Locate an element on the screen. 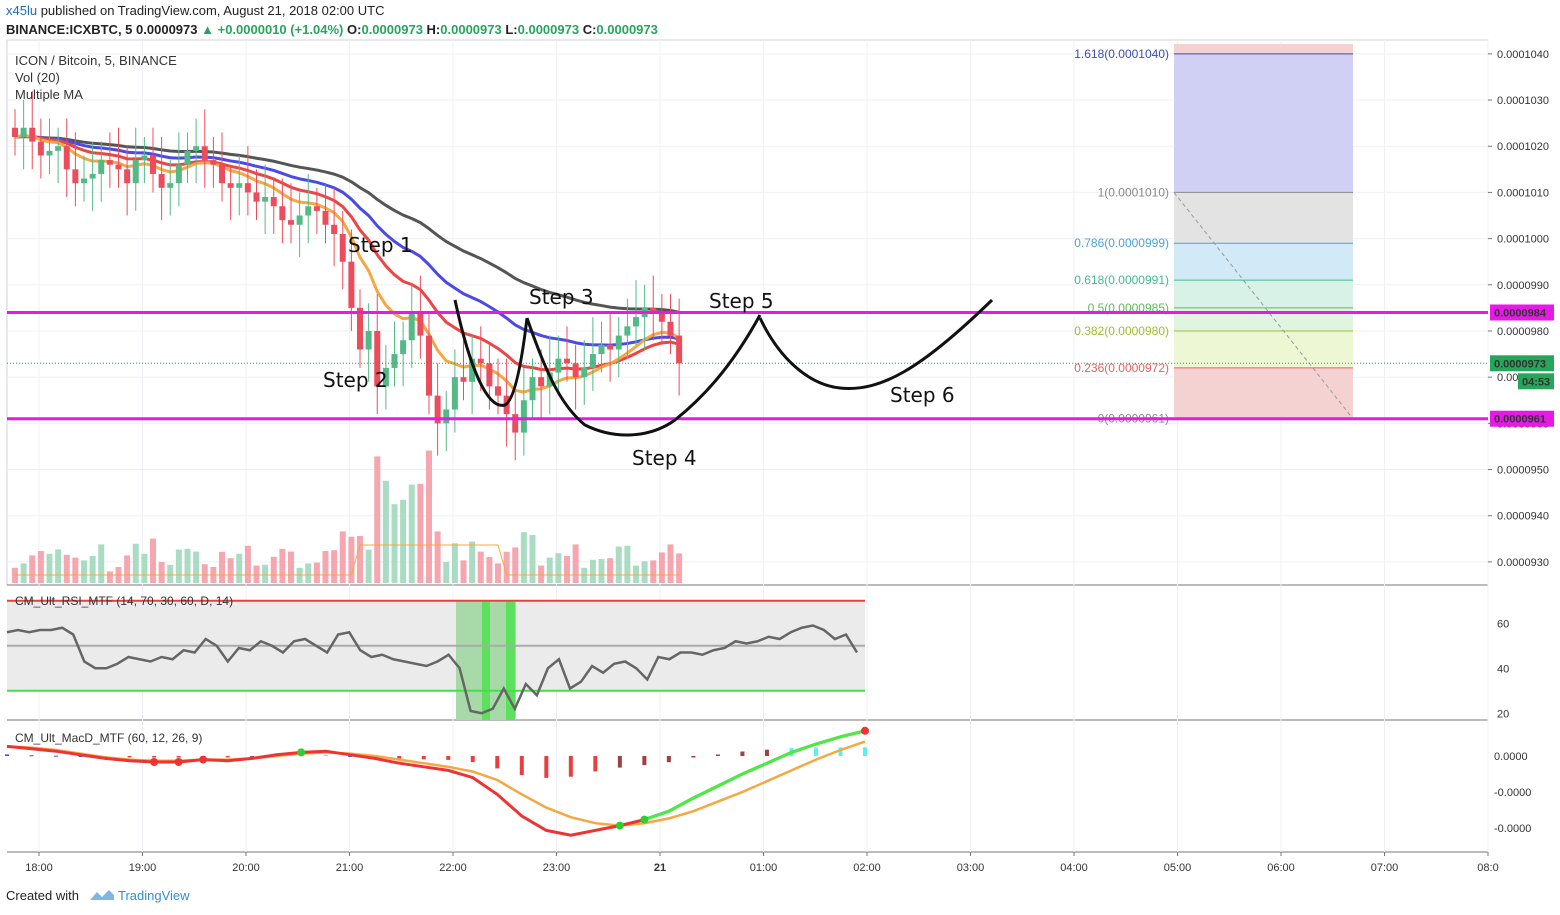 The width and height of the screenshot is (1560, 915). horizontal-lines is located at coordinates (747, 366).